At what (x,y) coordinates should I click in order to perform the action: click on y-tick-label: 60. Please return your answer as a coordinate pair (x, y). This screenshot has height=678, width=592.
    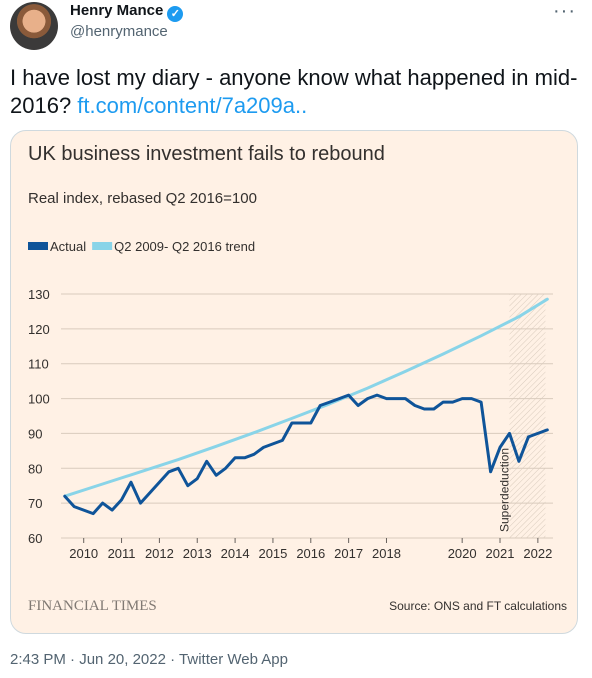
    Looking at the image, I should click on (35, 538).